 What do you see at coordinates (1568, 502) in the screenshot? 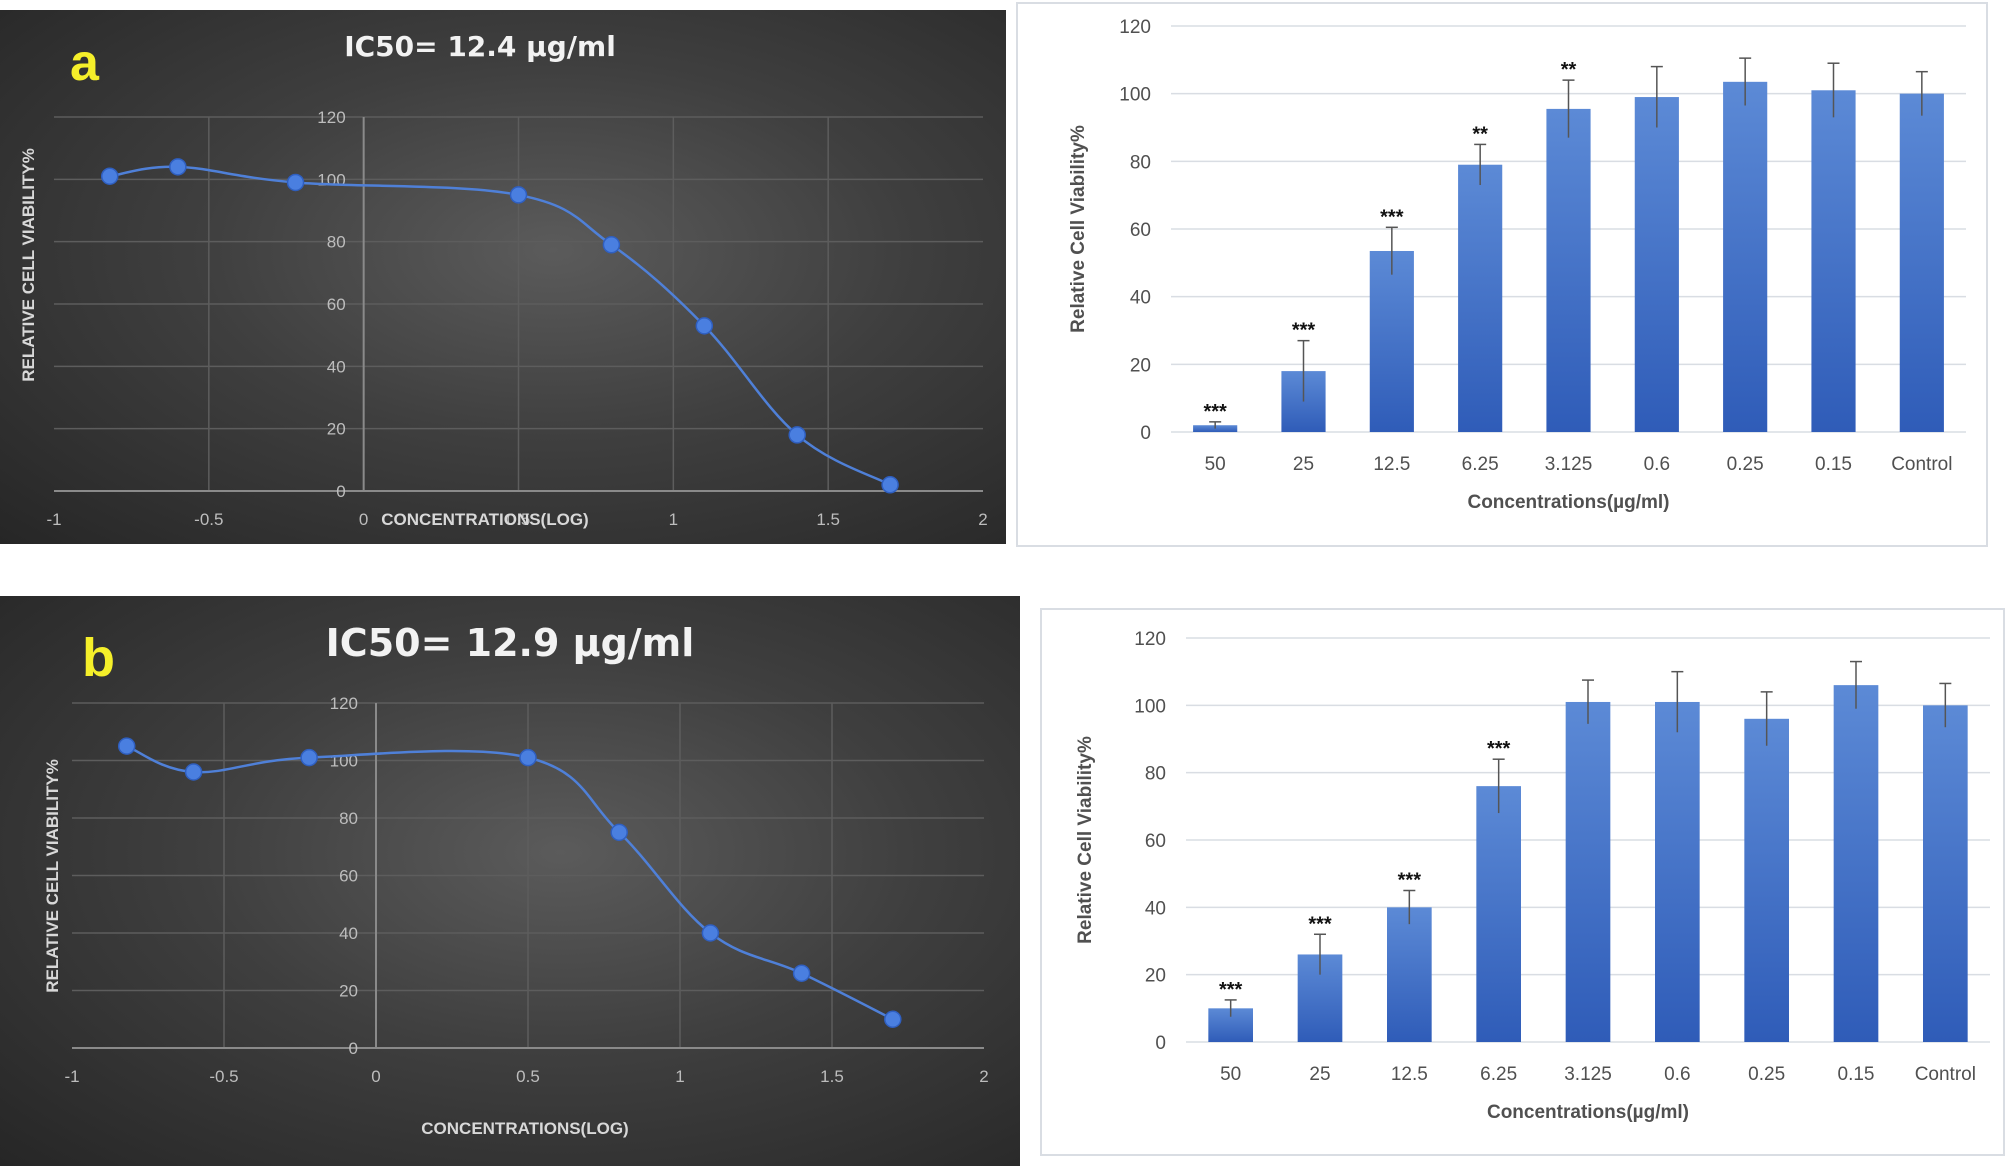
I see `x-axis-title: Concentrations(µg/ml)` at bounding box center [1568, 502].